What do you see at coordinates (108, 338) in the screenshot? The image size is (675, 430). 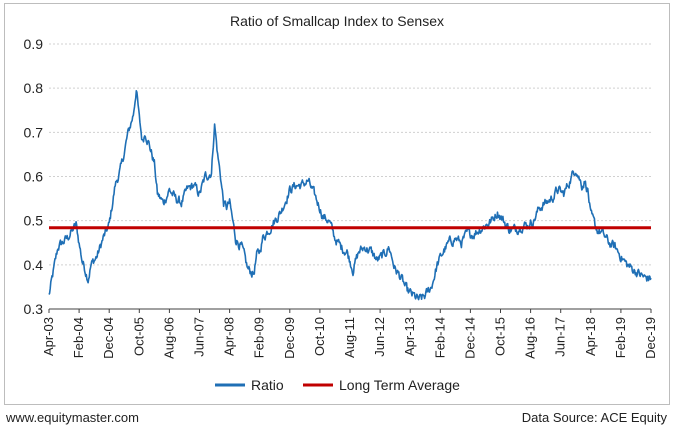 I see `x-tick-label: Dec-04` at bounding box center [108, 338].